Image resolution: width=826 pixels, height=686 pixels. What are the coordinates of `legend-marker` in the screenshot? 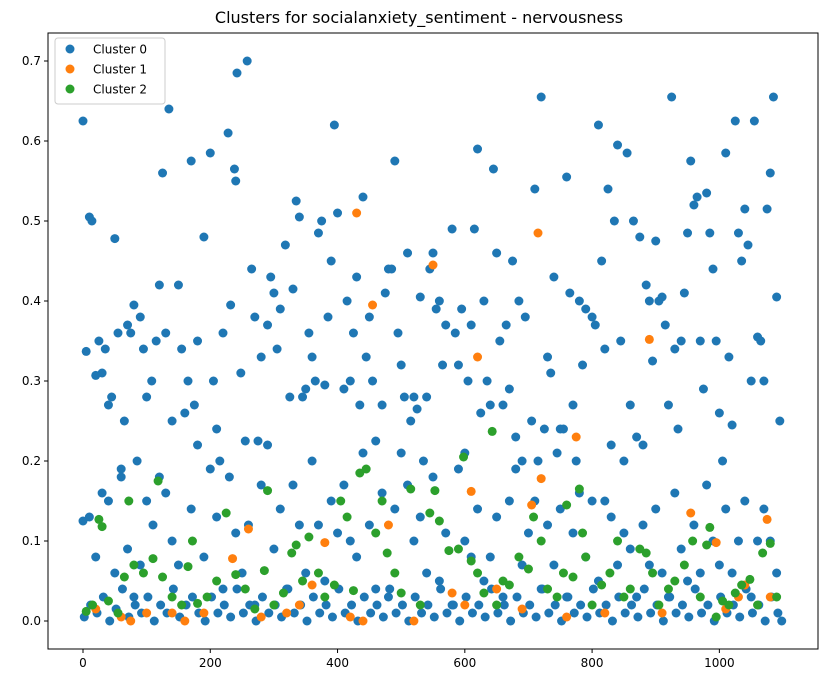 It's located at (70, 69).